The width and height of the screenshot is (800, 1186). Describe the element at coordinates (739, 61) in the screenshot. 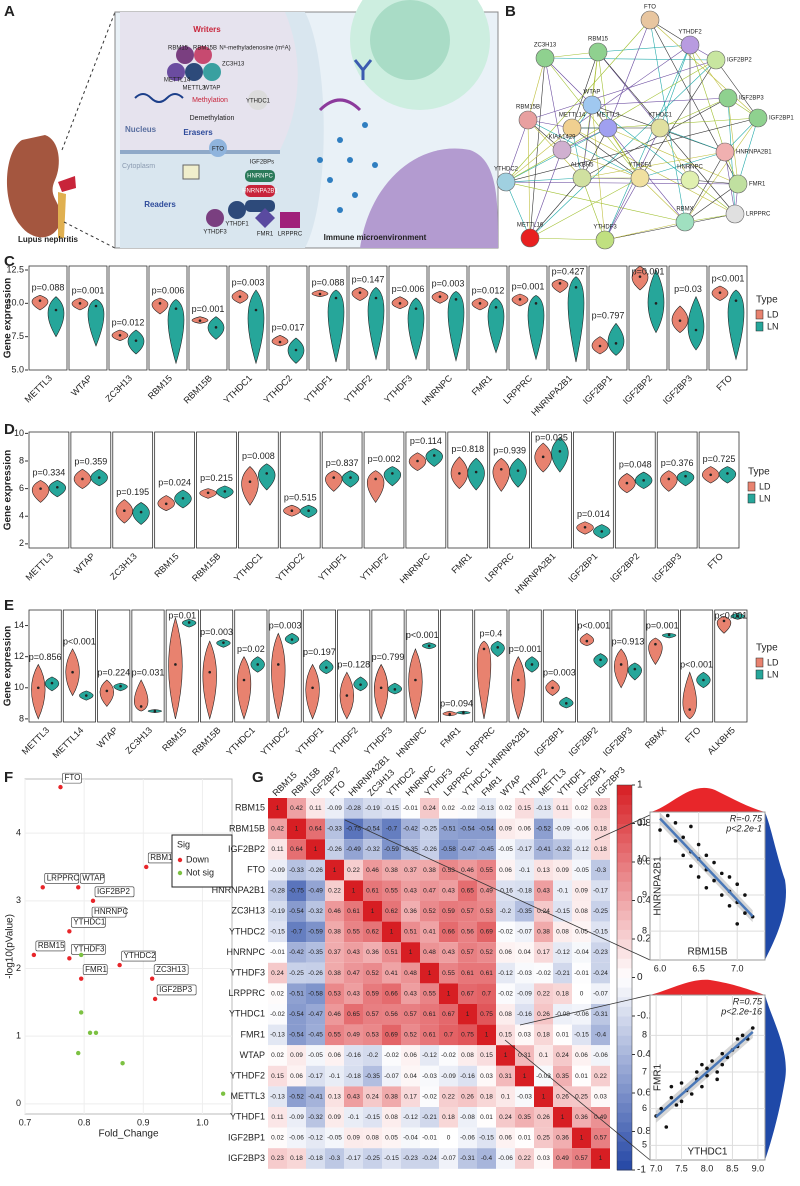

I see `node-label: IGF2BP2` at that location.